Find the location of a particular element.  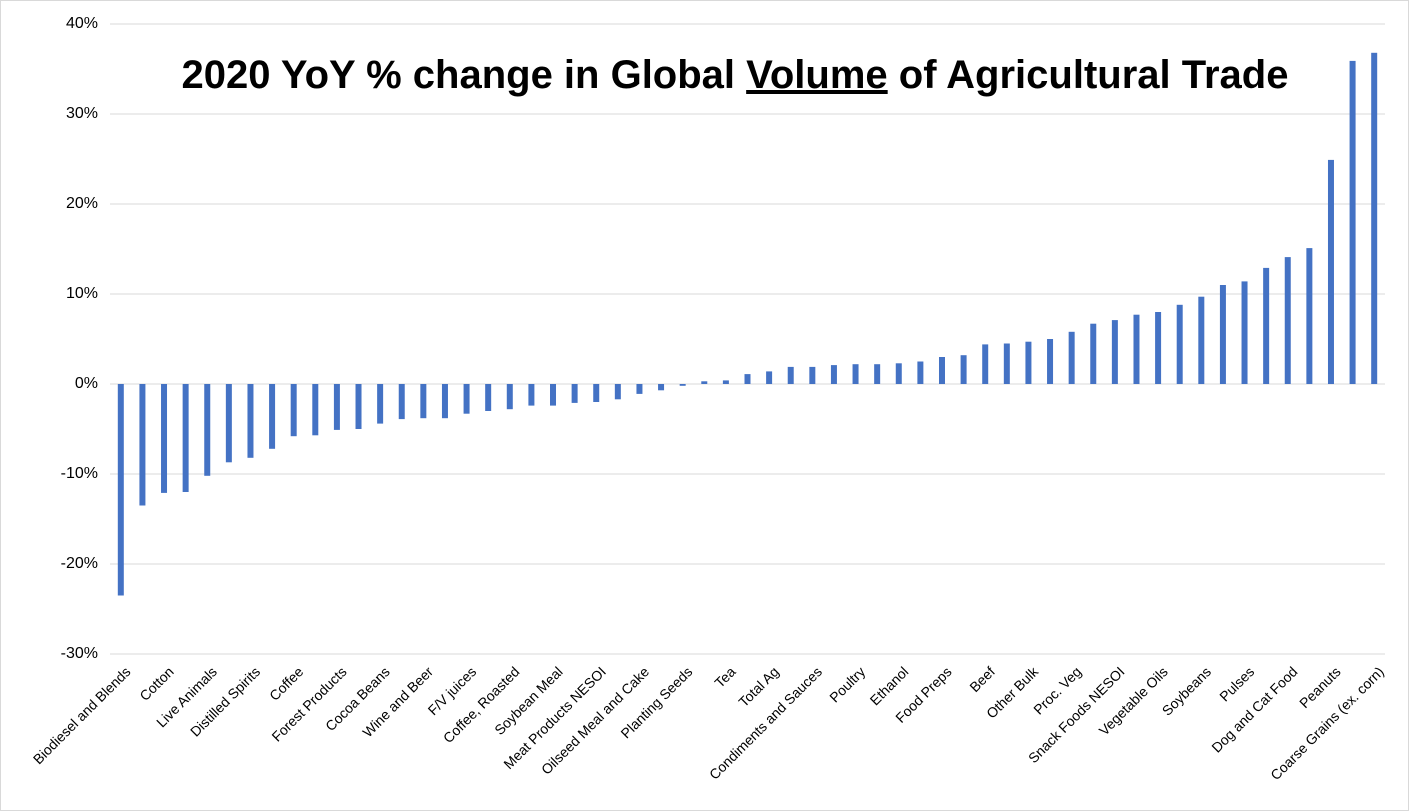

y-tick-label: 20% is located at coordinates (82, 203).